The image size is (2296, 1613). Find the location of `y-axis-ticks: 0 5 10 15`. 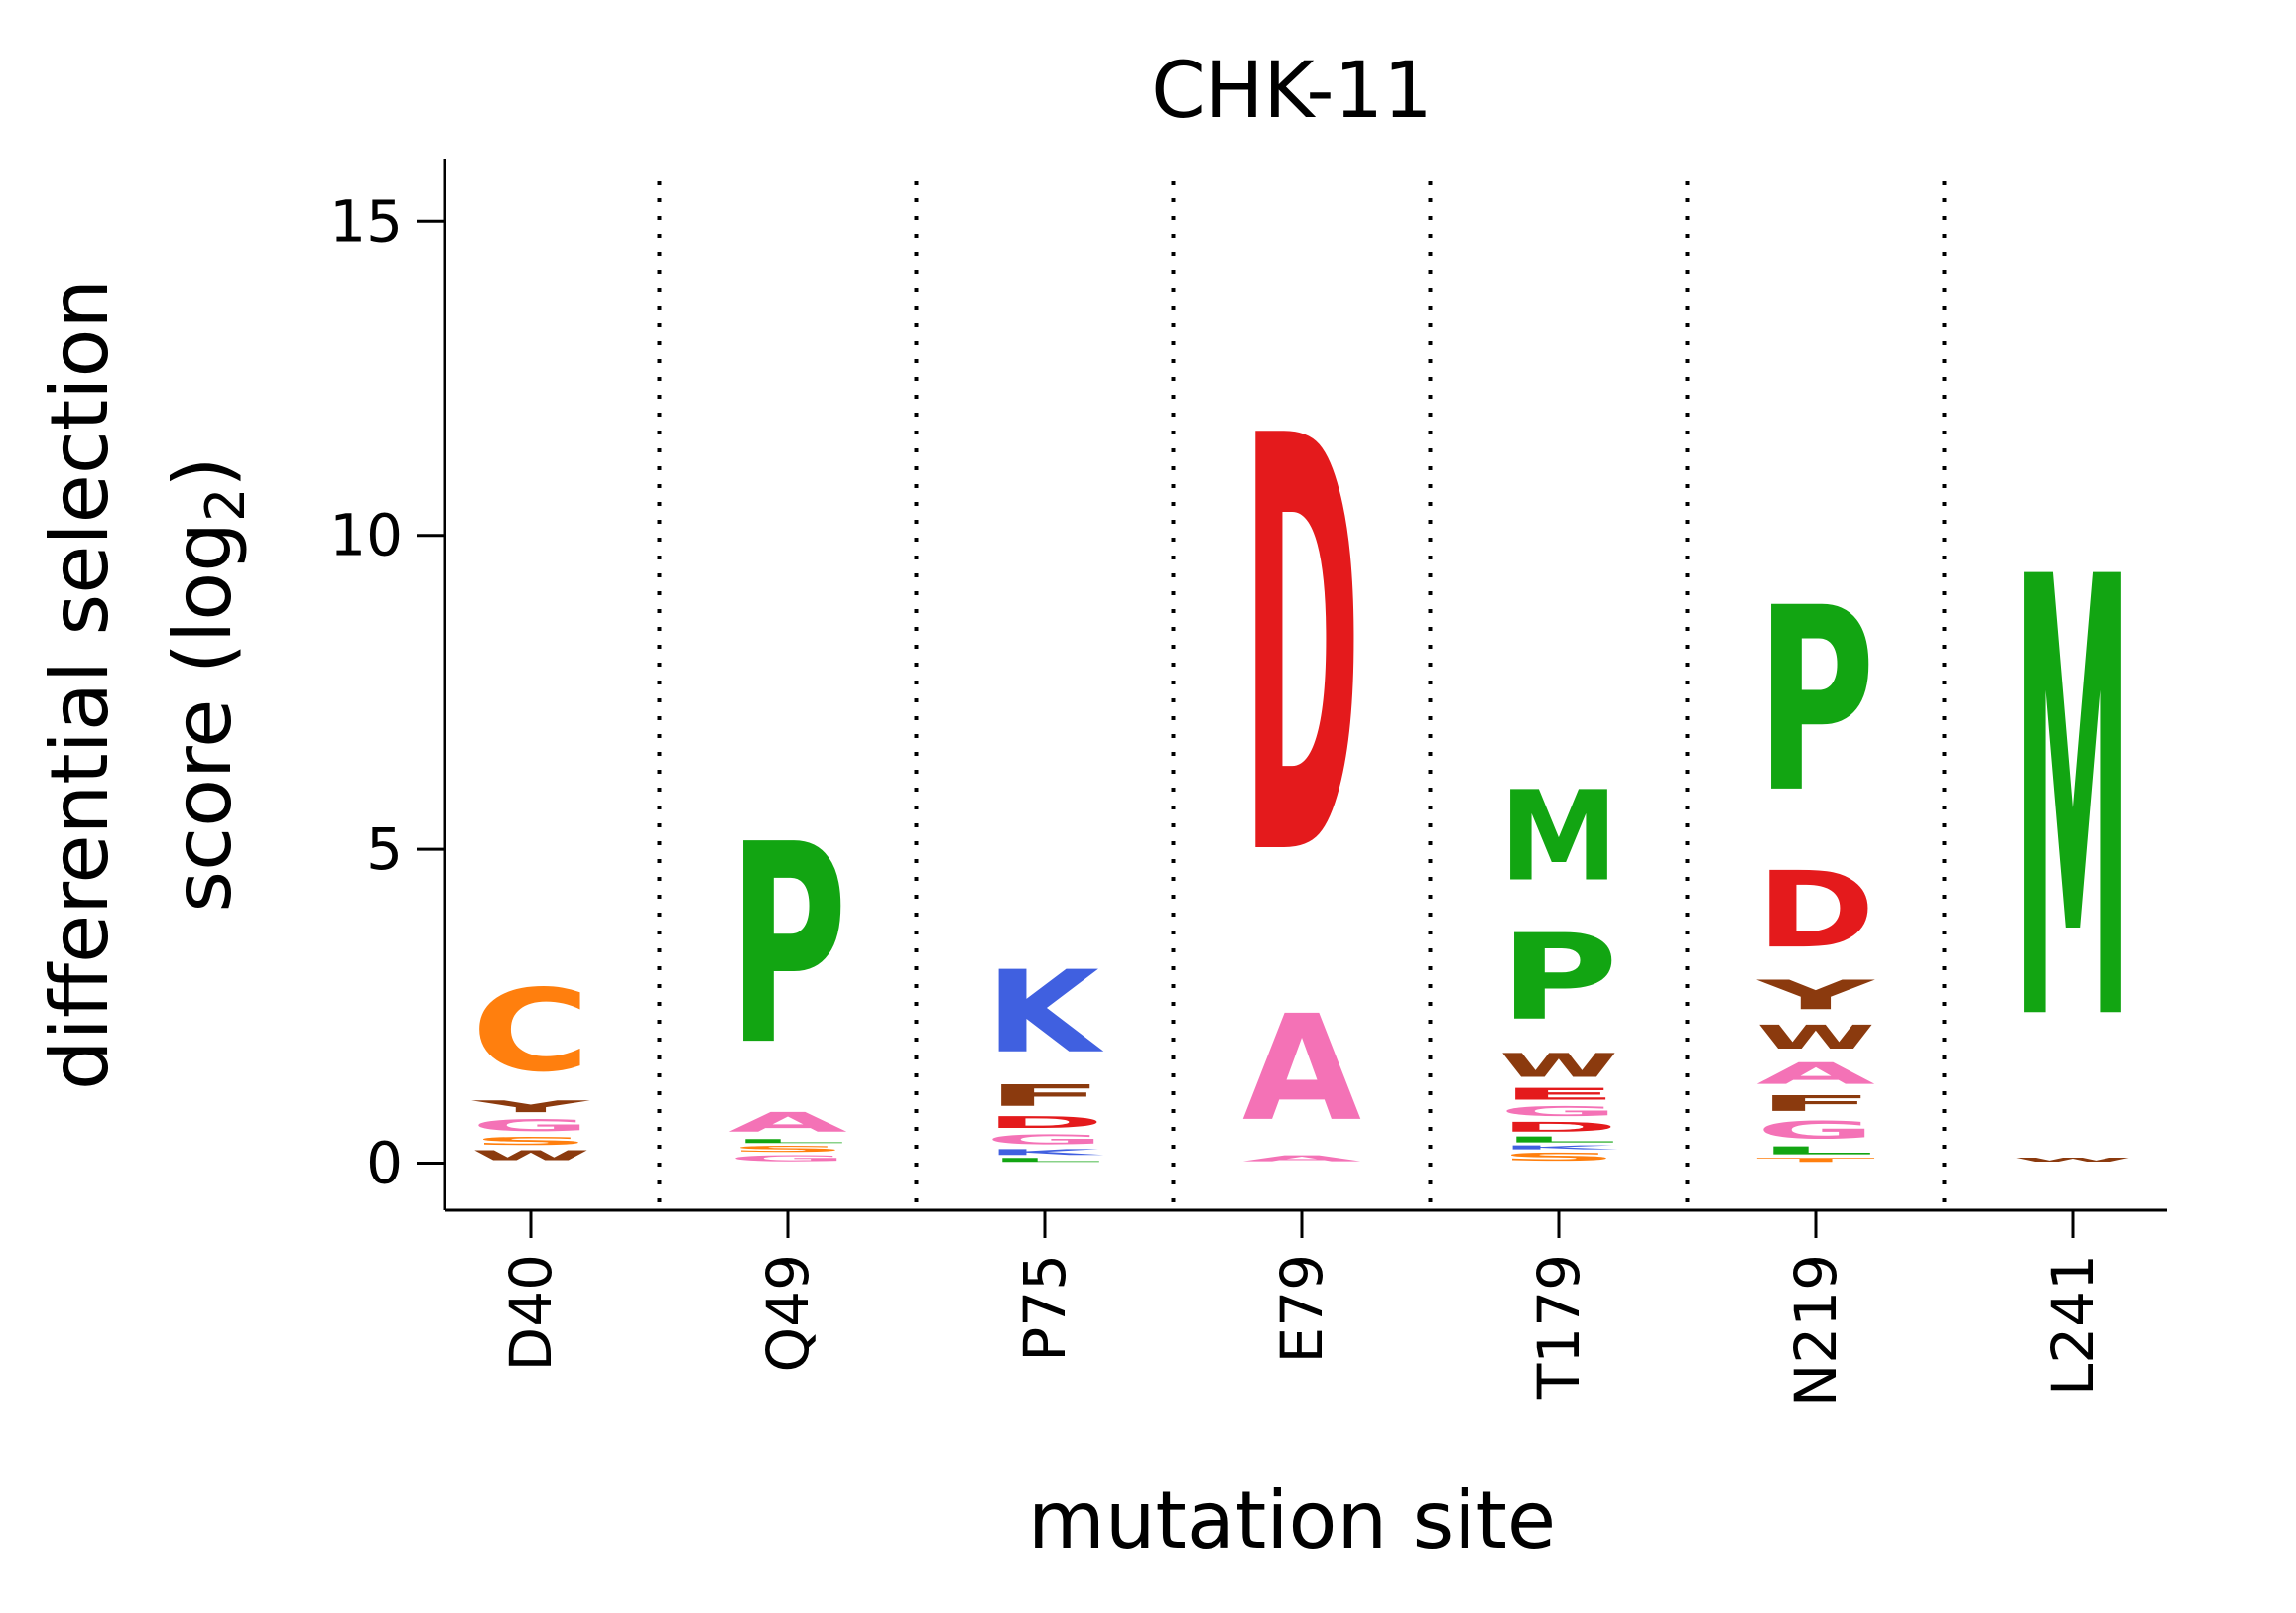

y-axis-ticks: 0 5 10 15 is located at coordinates (387, 692).